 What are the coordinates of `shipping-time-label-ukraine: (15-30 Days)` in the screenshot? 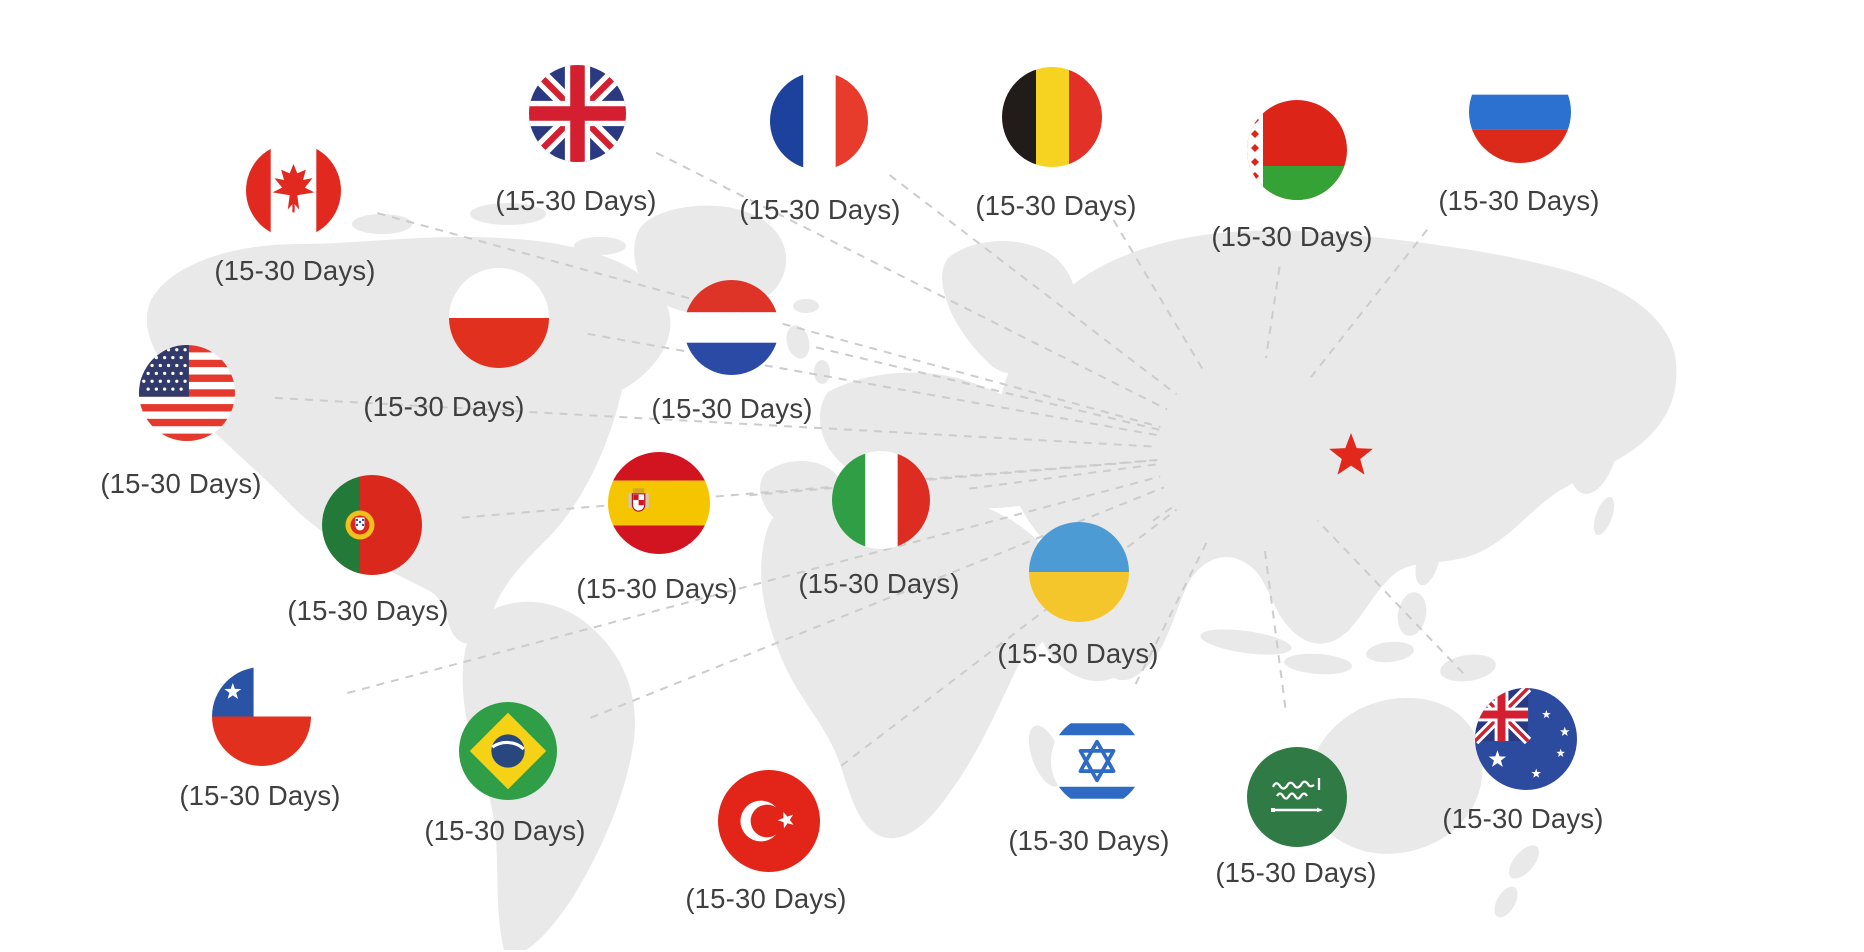 It's located at (1078, 653).